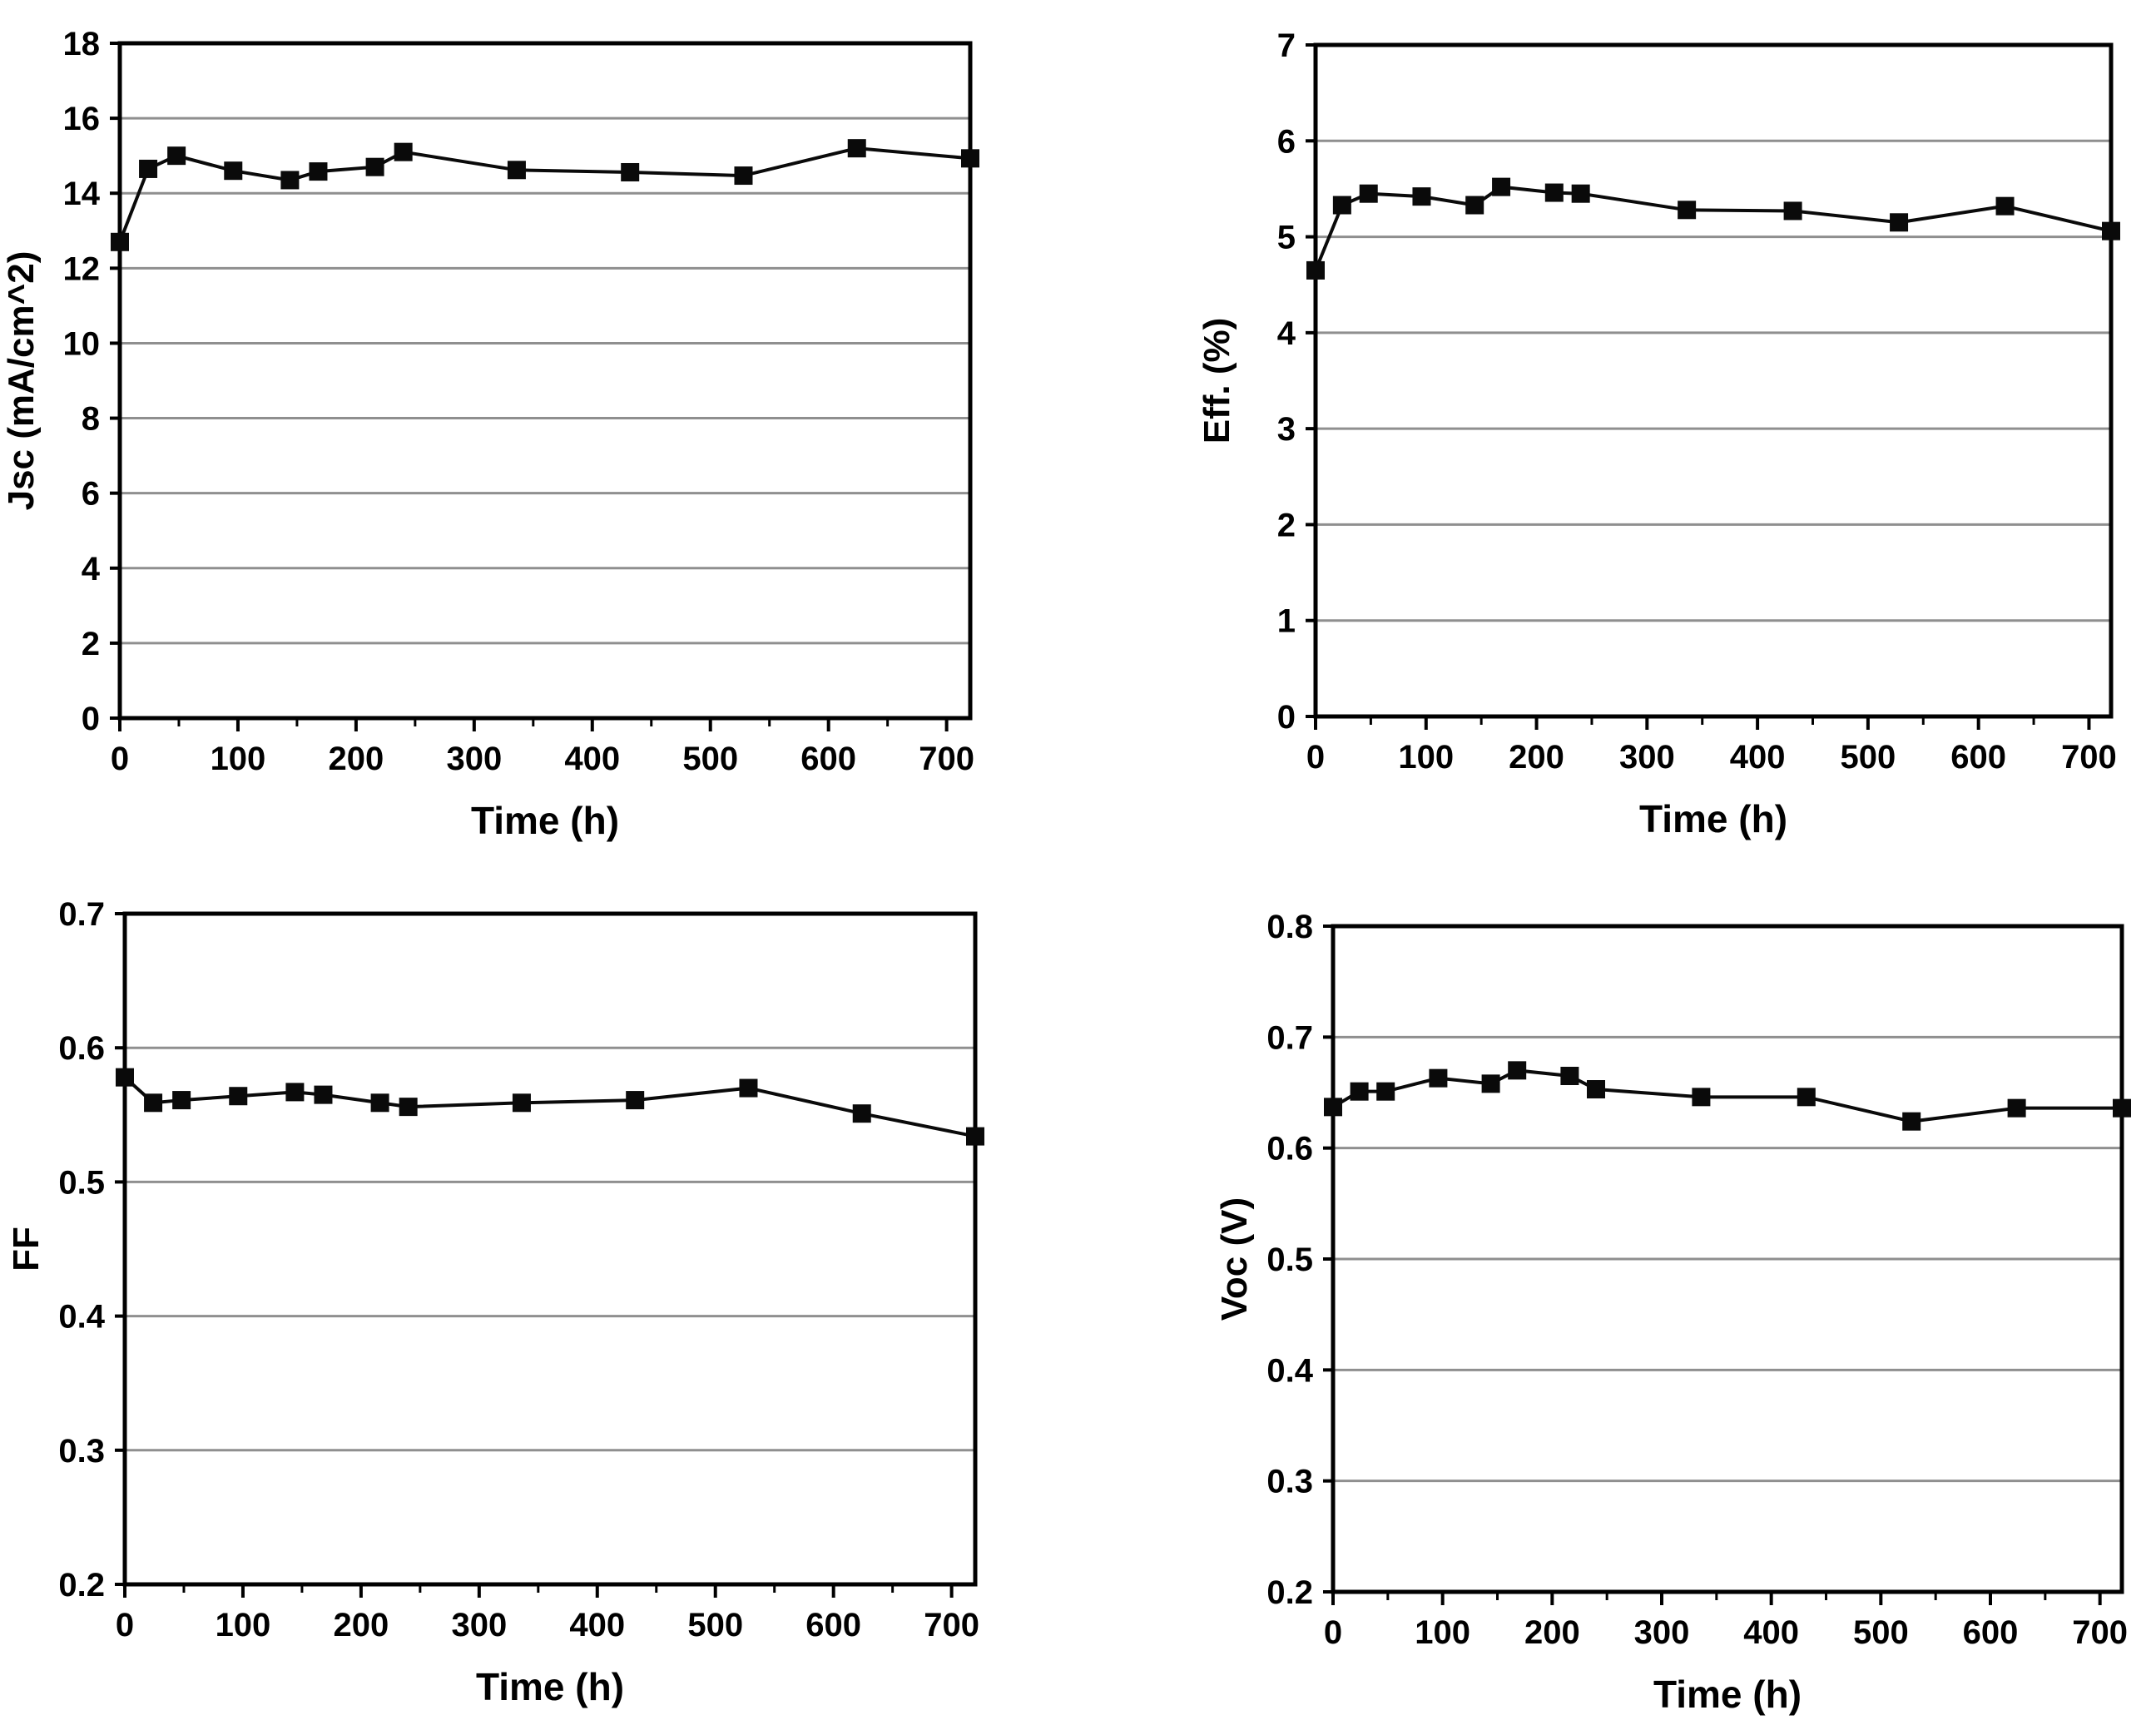 The image size is (2156, 1725). I want to click on y-axis-ticks: 0.2 0.3 0.4 0.5 0.6 0.7, so click(91, 1250).